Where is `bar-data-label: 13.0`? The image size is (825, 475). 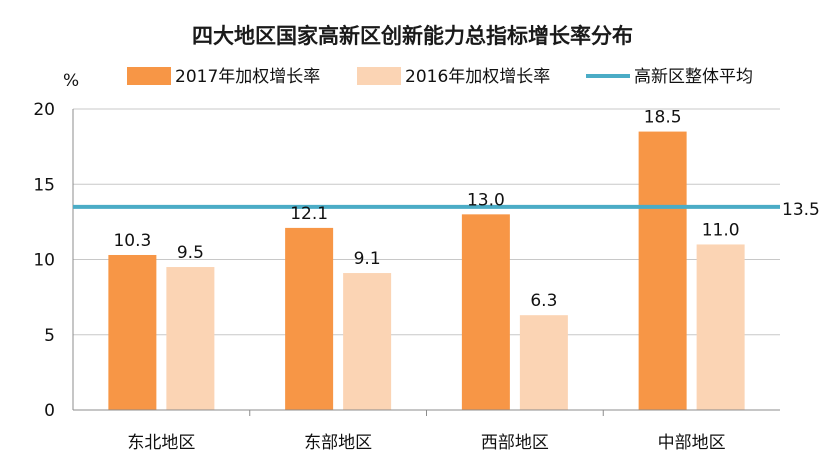
bar-data-label: 13.0 is located at coordinates (486, 200).